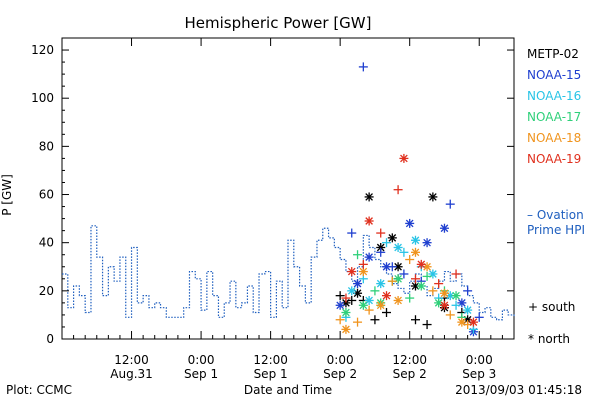 The width and height of the screenshot is (600, 400). Describe the element at coordinates (551, 307) in the screenshot. I see `symbol-legend-south: + south` at that location.